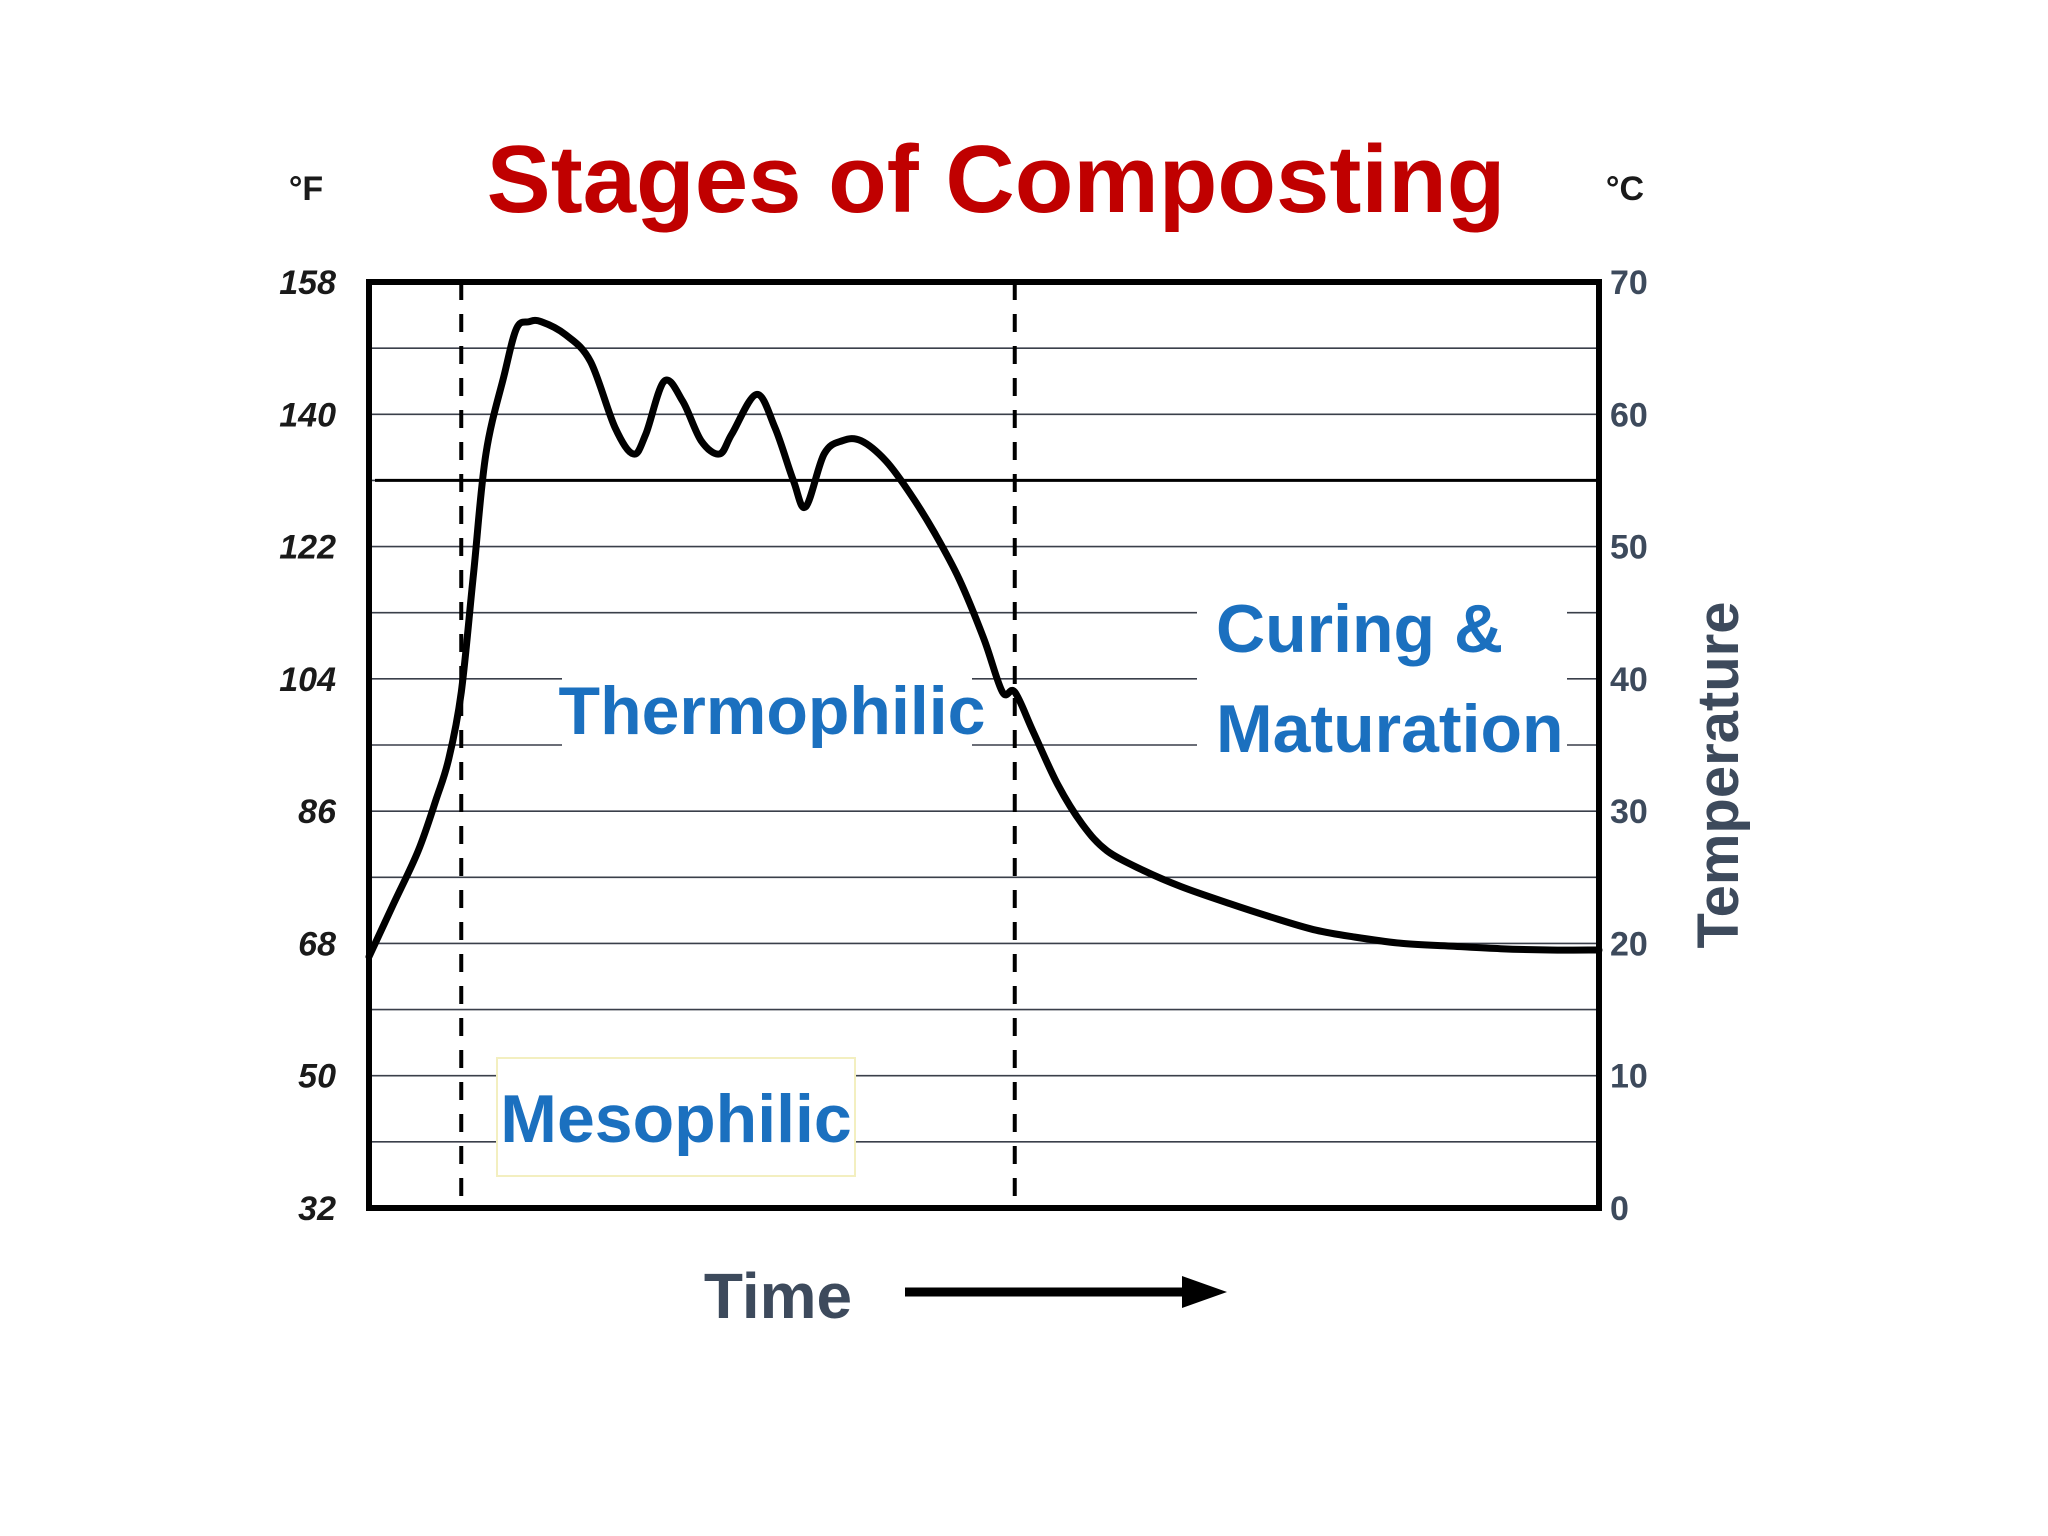 The image size is (2048, 1536). I want to click on left-tick-label: 104, so click(307, 680).